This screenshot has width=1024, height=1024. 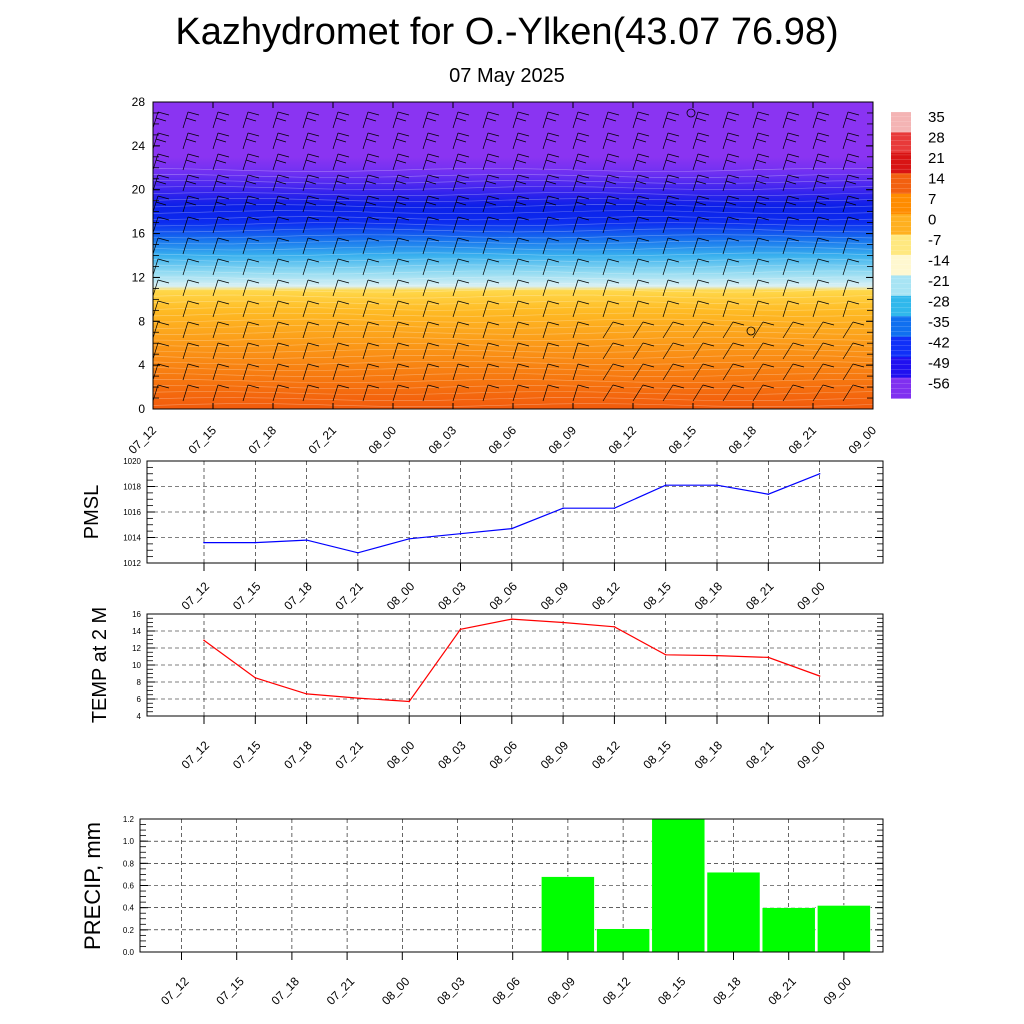 What do you see at coordinates (196, 755) in the screenshot?
I see `temp-x-tick-label: 07_12` at bounding box center [196, 755].